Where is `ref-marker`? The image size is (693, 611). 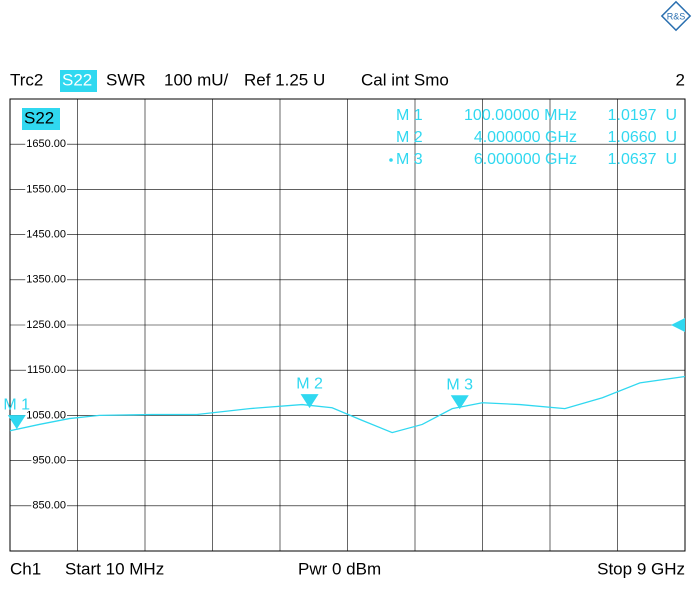
ref-marker is located at coordinates (678, 325).